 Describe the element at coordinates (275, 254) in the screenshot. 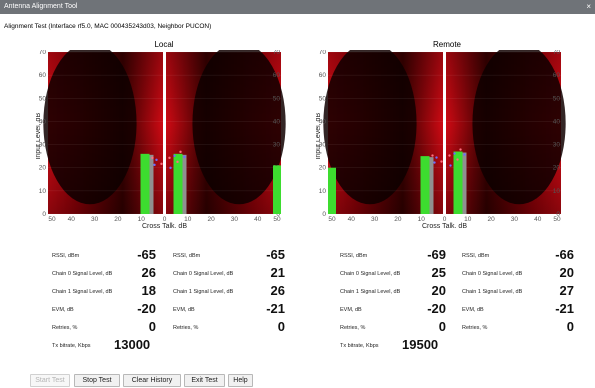

I see `stat-value: -65` at that location.